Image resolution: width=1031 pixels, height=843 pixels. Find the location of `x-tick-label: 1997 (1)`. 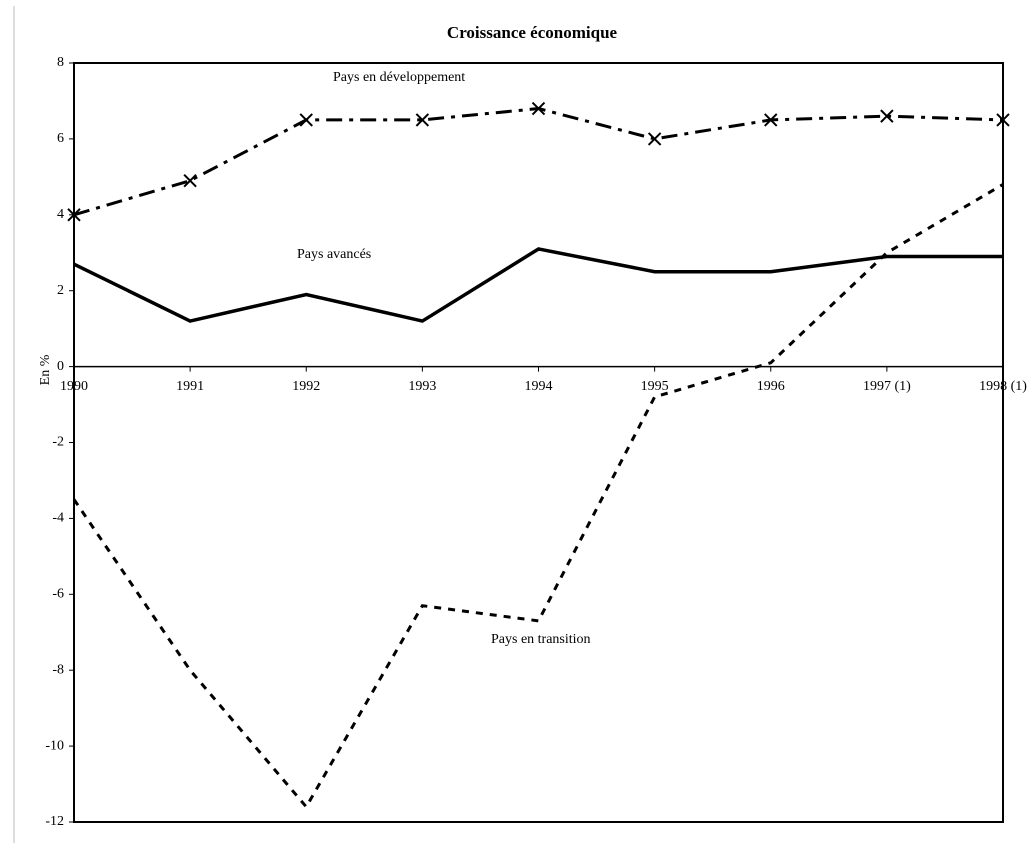

x-tick-label: 1997 (1) is located at coordinates (887, 386).